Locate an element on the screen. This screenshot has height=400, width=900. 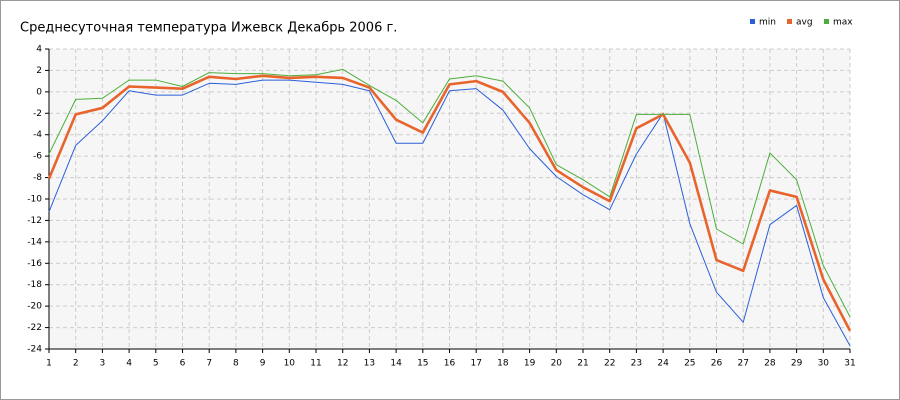
y-tick-label: -12 is located at coordinates (34, 221).